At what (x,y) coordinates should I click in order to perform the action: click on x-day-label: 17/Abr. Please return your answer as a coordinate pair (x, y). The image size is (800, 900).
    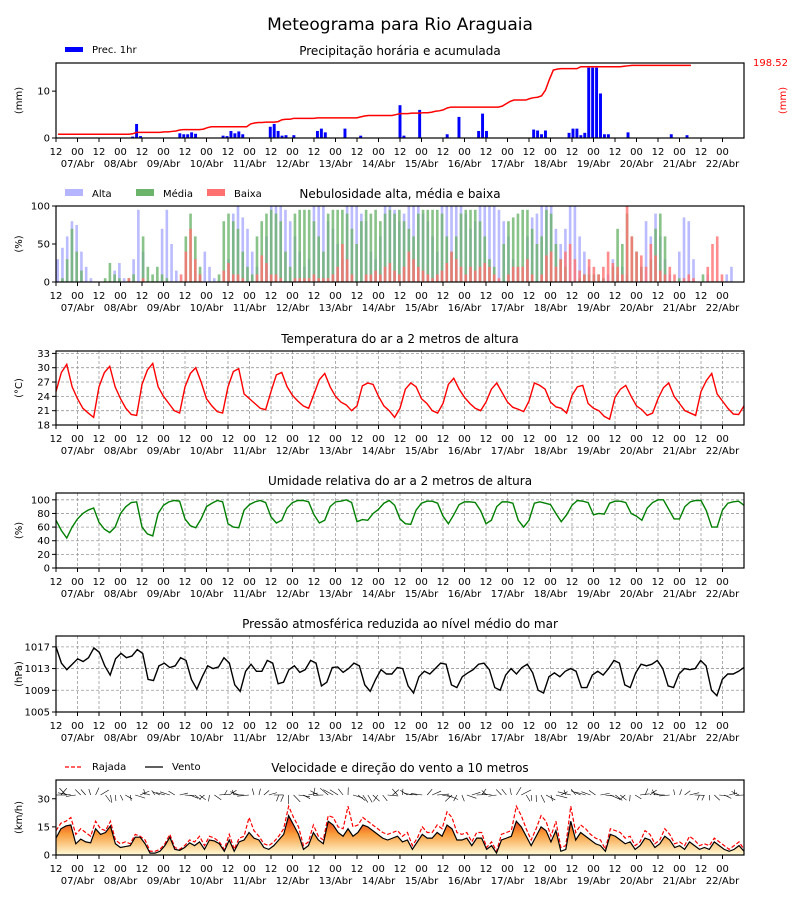
    Looking at the image, I should click on (508, 738).